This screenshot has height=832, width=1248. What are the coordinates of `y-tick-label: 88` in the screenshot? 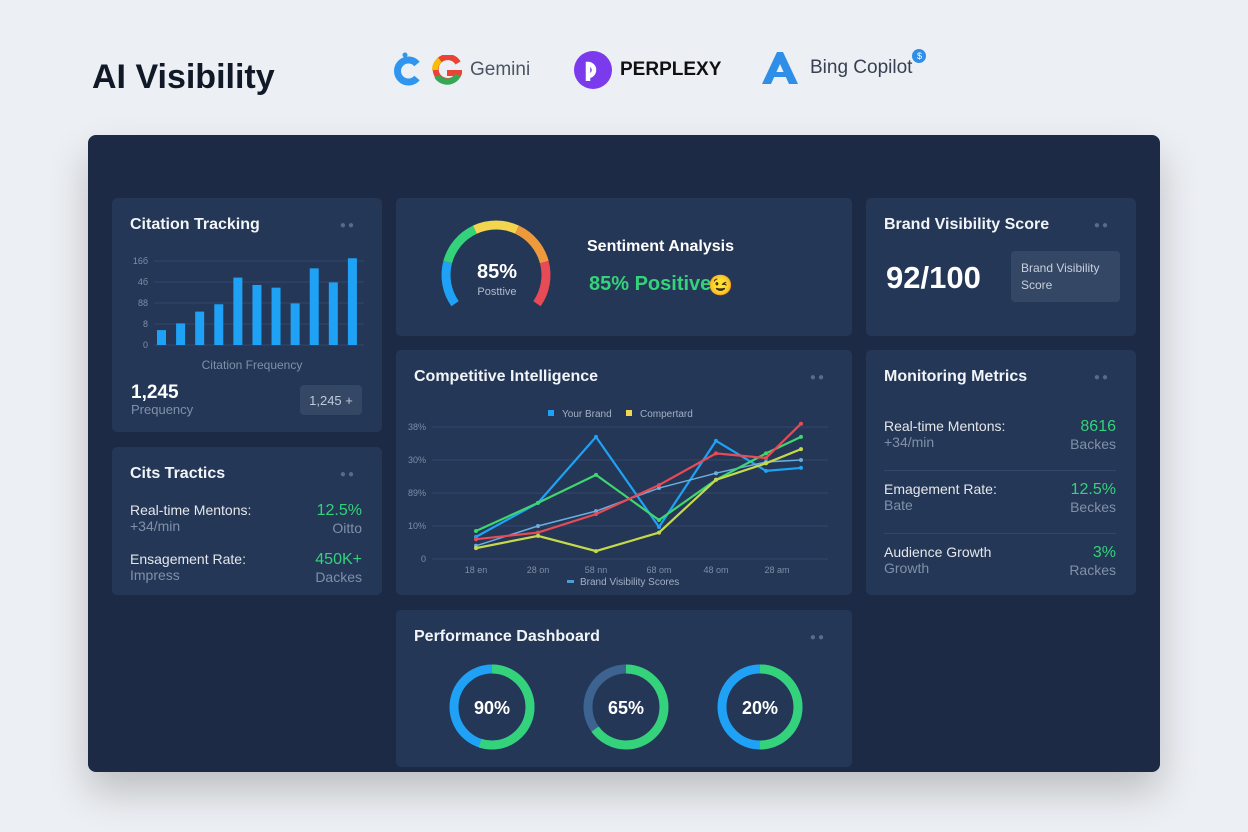 It's located at (143, 303).